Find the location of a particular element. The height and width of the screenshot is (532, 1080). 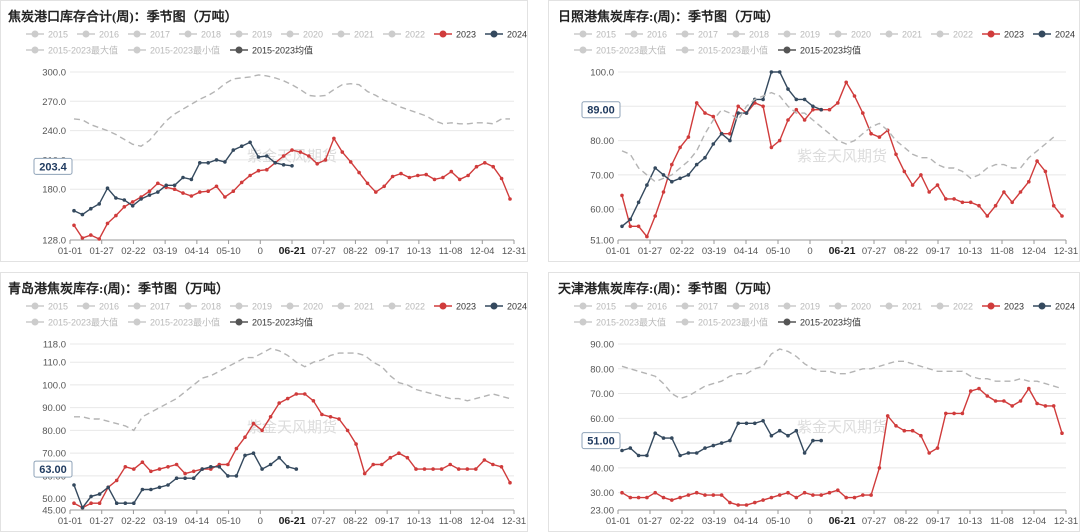

series-line-2023 is located at coordinates (292, 451).